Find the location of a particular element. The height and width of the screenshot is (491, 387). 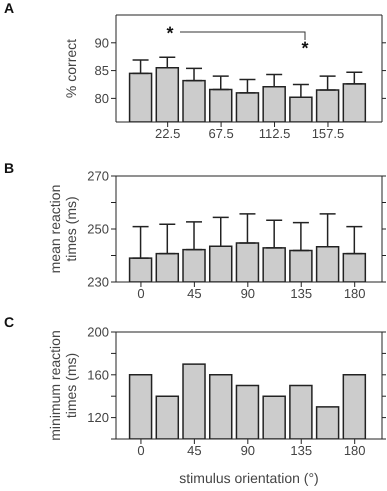

y-tick-label: 200 is located at coordinates (98, 332).